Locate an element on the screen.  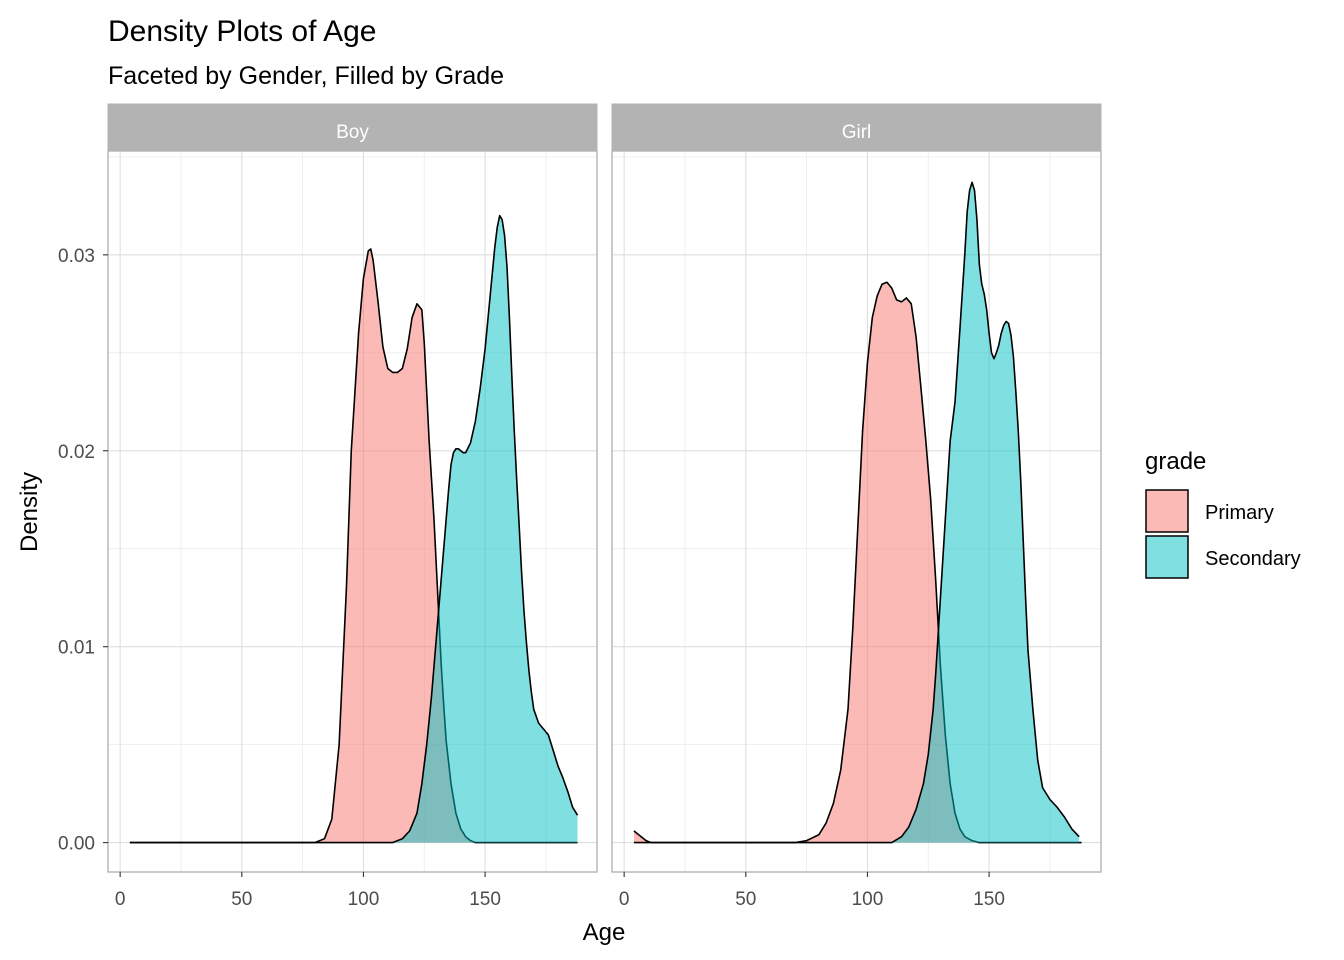
x-axis-title: Age is located at coordinates (604, 932).